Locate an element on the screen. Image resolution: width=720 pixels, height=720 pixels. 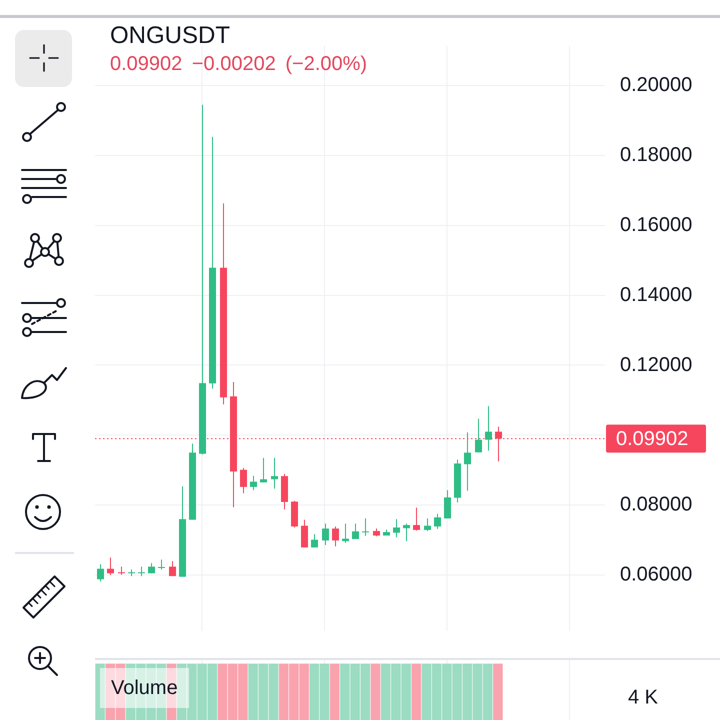
y-tick-label: 0.08000 is located at coordinates (656, 505).